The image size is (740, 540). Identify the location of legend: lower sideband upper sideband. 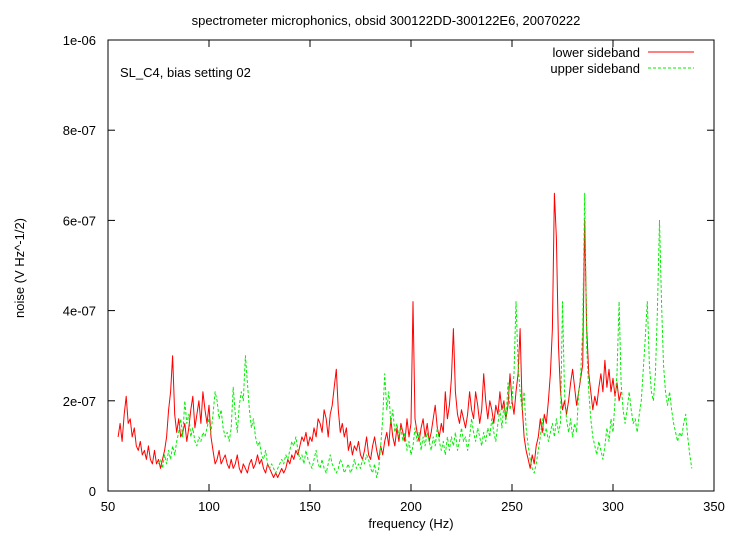
(622, 60).